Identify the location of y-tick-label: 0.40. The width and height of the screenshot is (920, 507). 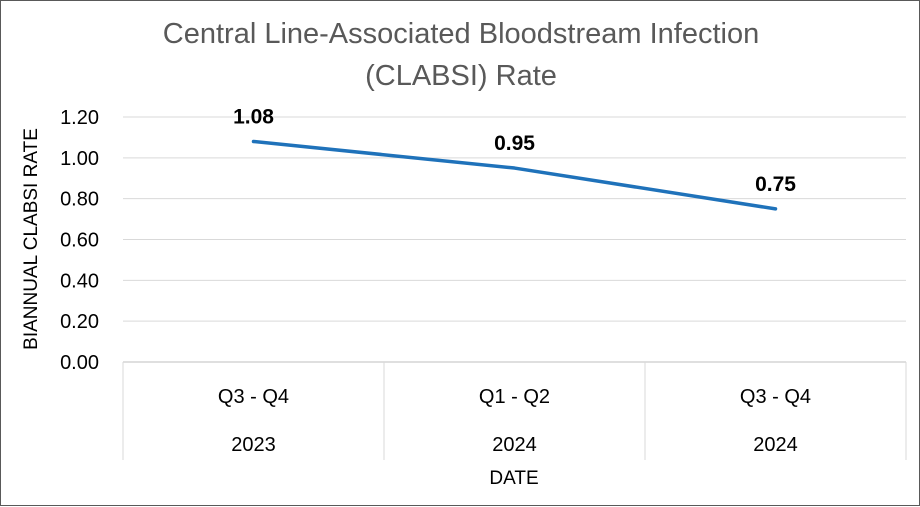
(79, 281).